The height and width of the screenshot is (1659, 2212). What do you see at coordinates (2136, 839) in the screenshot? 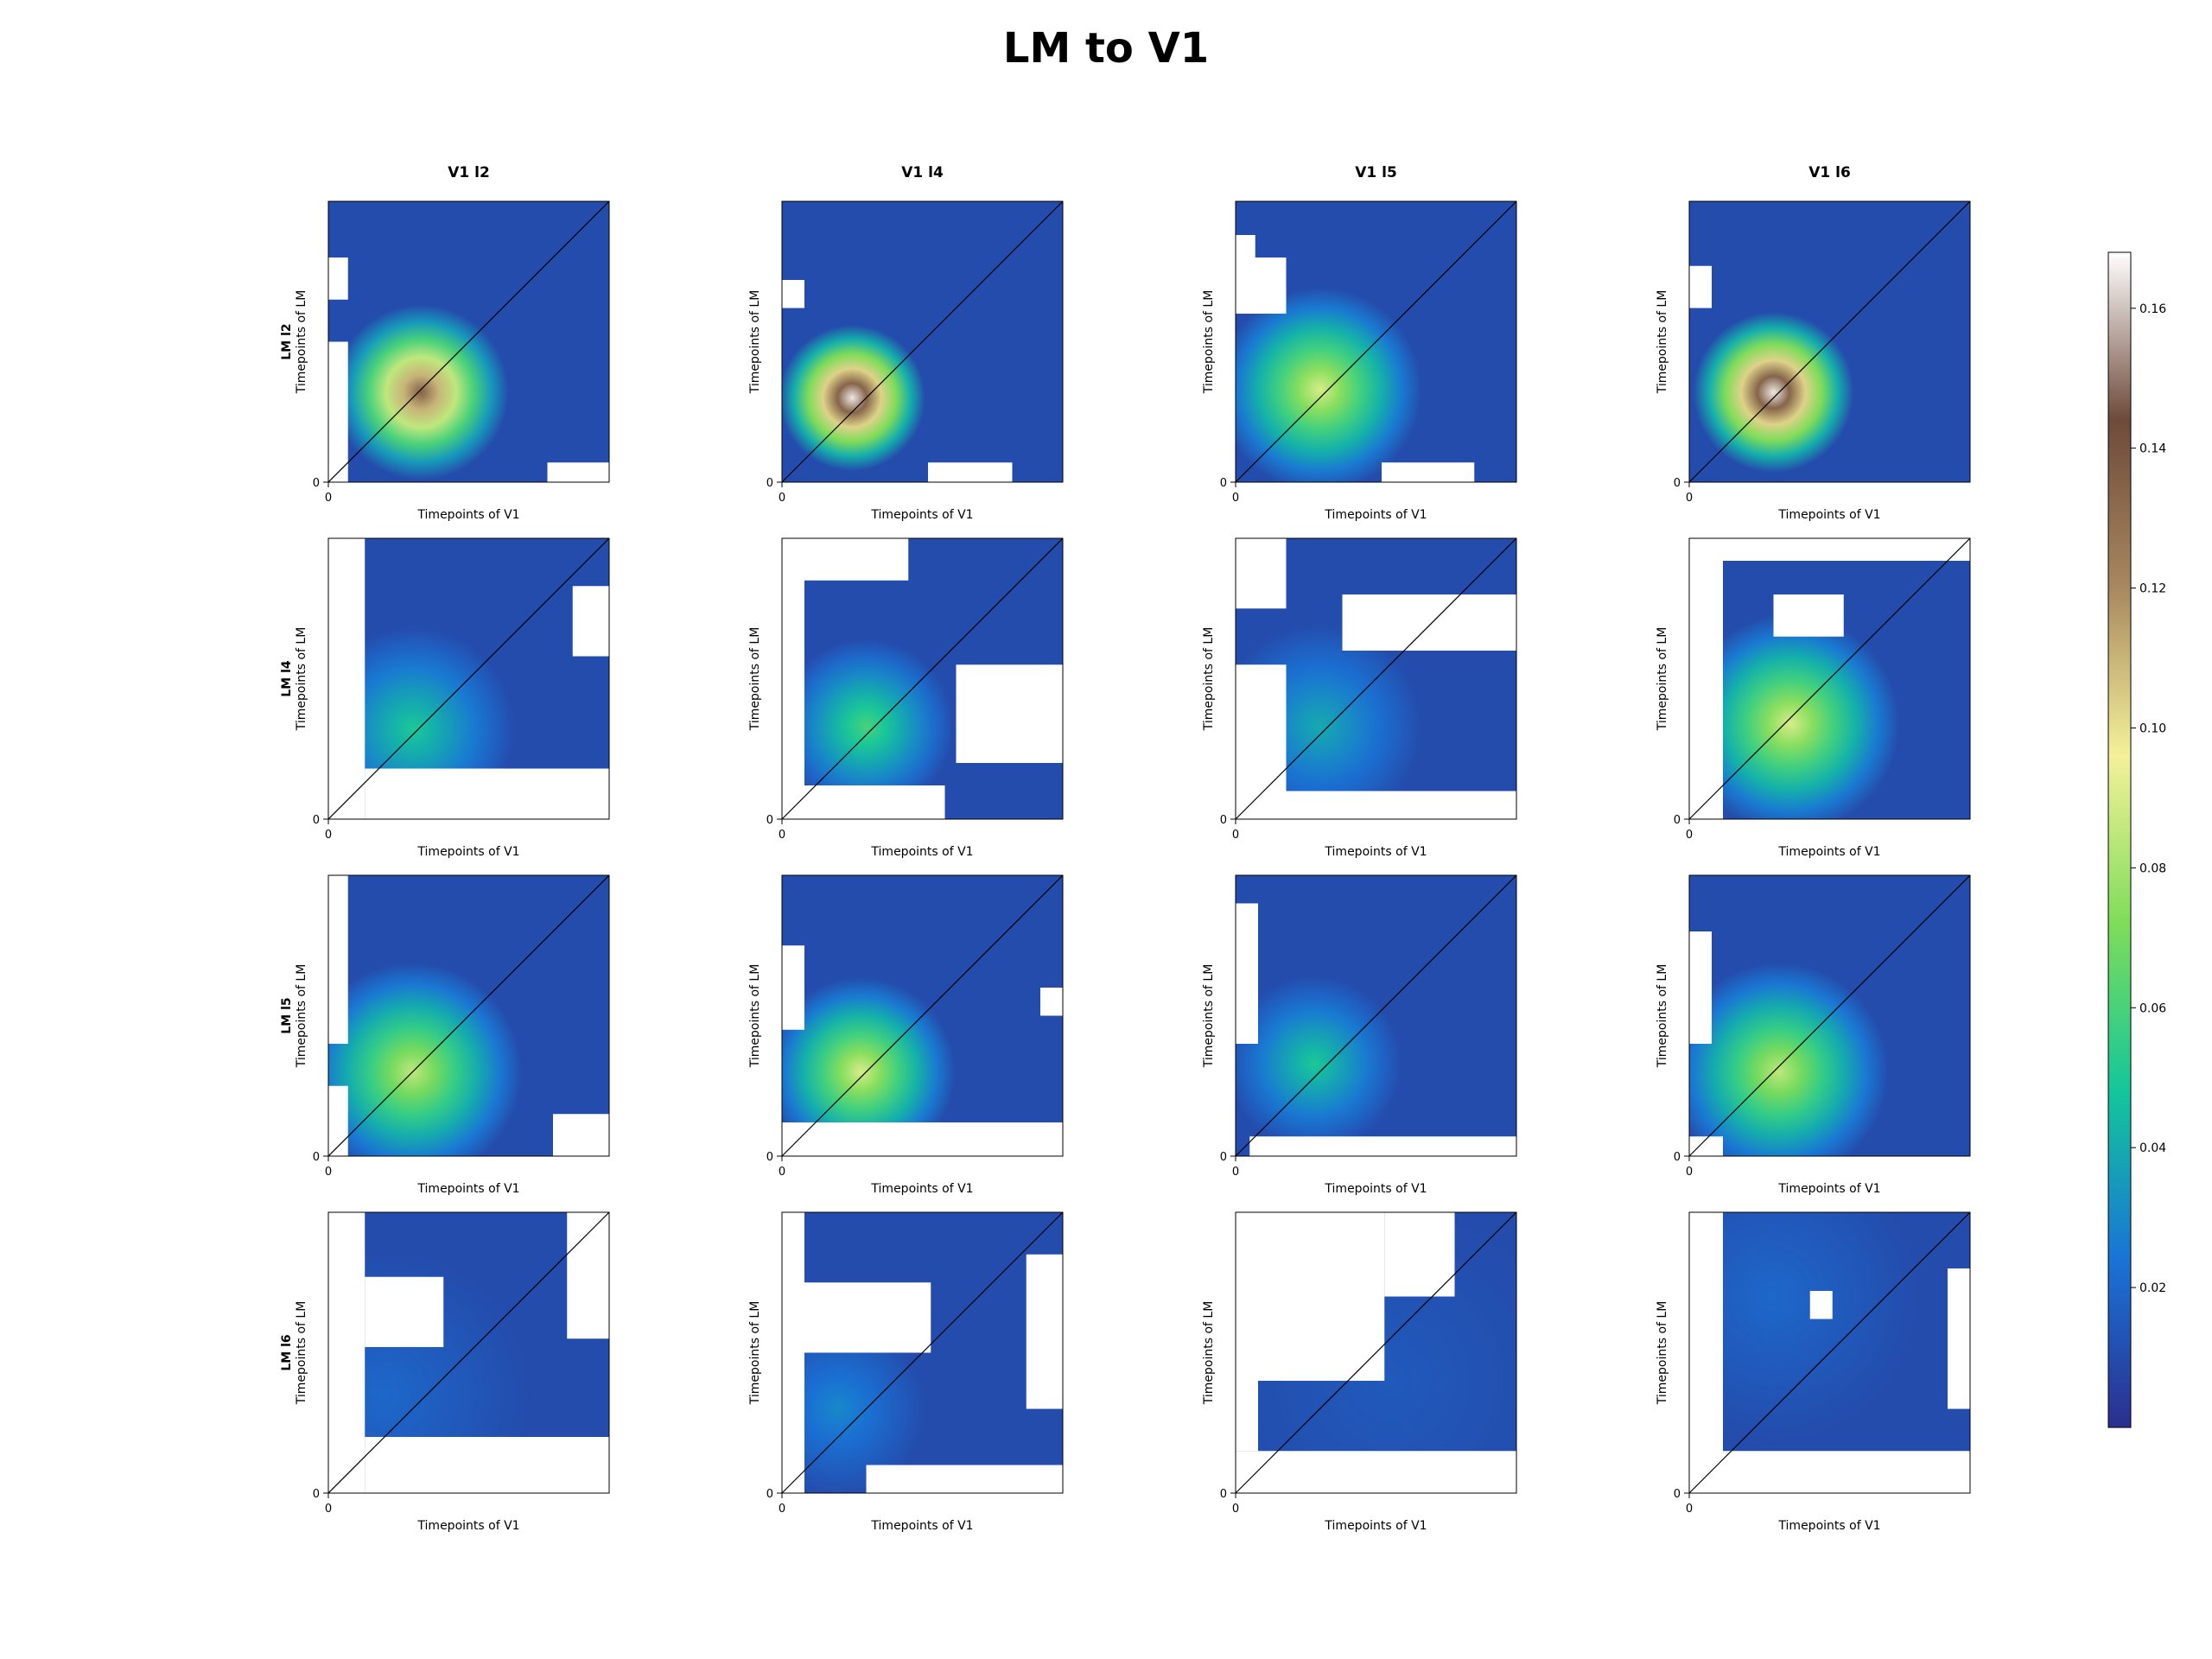
I see `colorbar: 0.02 0.04 0.06 0.08 0.10 0.12 0.14 0.16` at bounding box center [2136, 839].